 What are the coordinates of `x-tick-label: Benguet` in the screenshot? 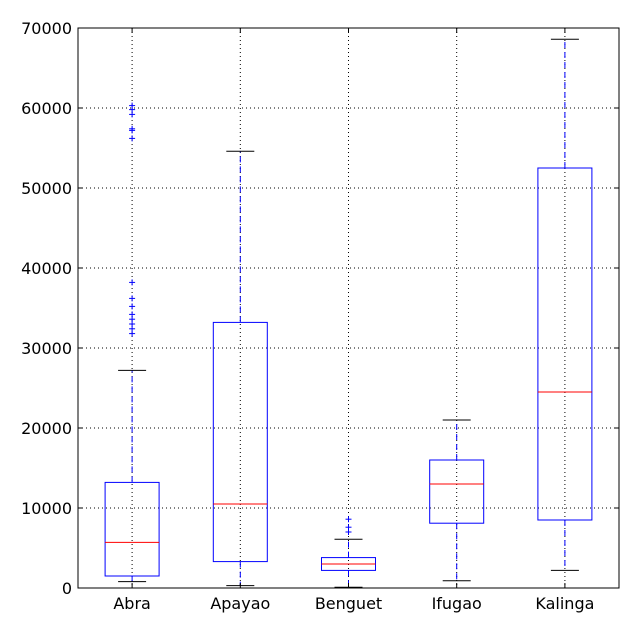 It's located at (348, 603).